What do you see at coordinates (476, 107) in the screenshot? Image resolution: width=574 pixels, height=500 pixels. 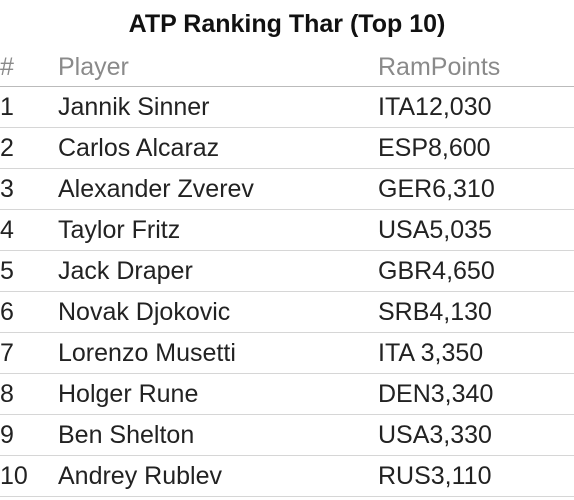 I see `table-cell: ITA12,030` at bounding box center [476, 107].